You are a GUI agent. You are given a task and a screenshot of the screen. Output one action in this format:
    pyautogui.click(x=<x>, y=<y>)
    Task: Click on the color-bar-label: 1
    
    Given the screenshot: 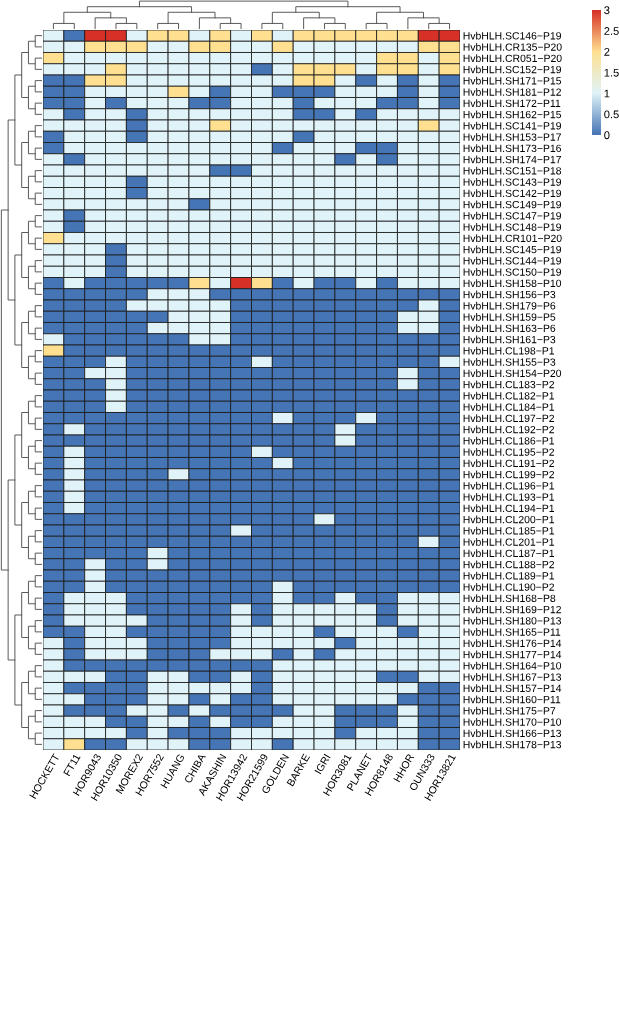 What is the action you would take?
    pyautogui.click(x=607, y=93)
    